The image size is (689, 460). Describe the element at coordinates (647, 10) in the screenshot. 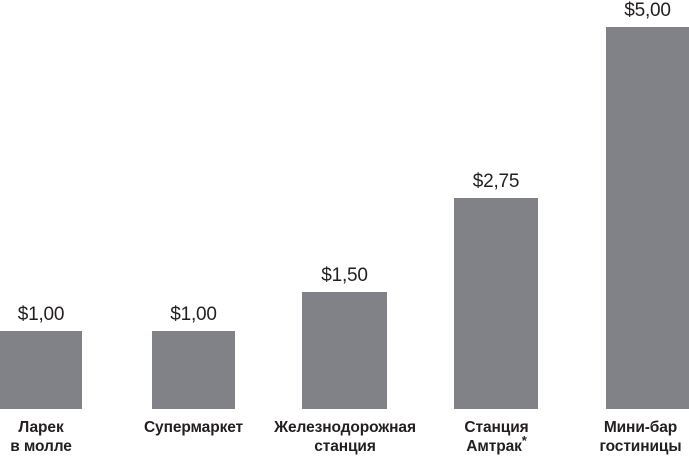

I see `bar-value-label-4: $5,00` at that location.